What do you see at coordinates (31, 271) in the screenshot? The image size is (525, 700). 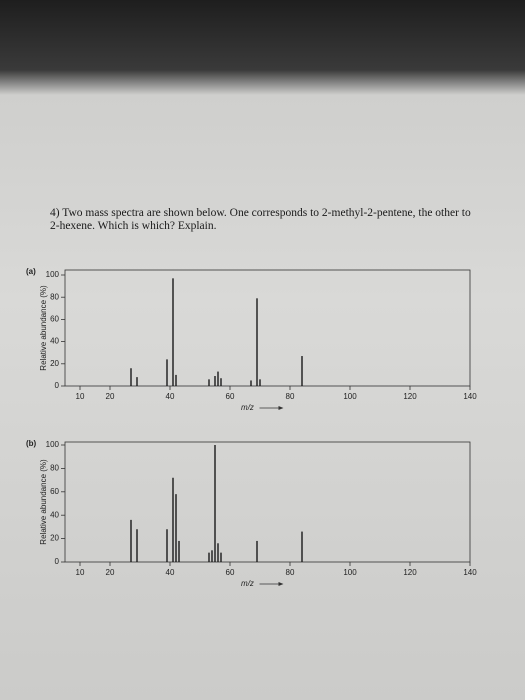 I see `panel-label: (a)` at bounding box center [31, 271].